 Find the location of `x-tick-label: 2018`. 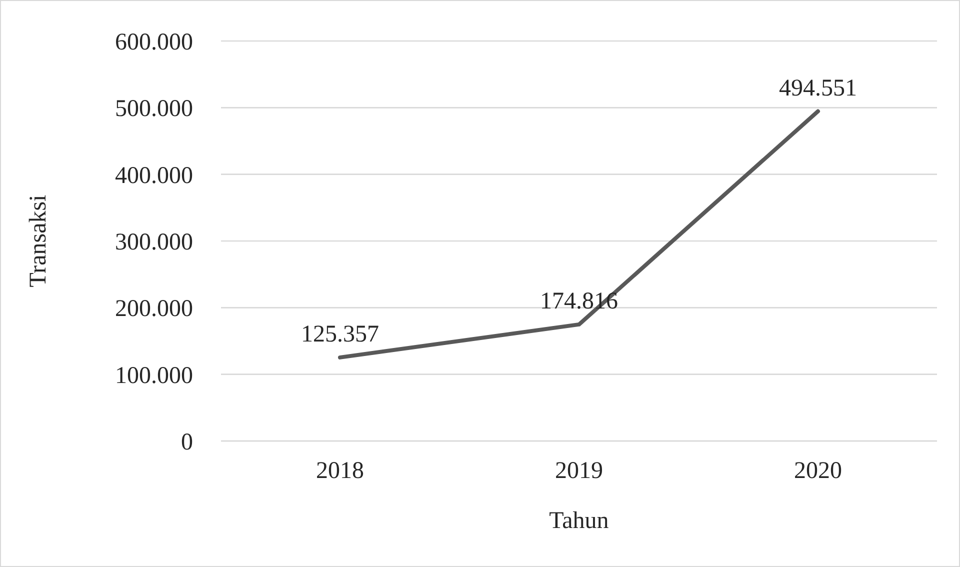

x-tick-label: 2018 is located at coordinates (340, 471).